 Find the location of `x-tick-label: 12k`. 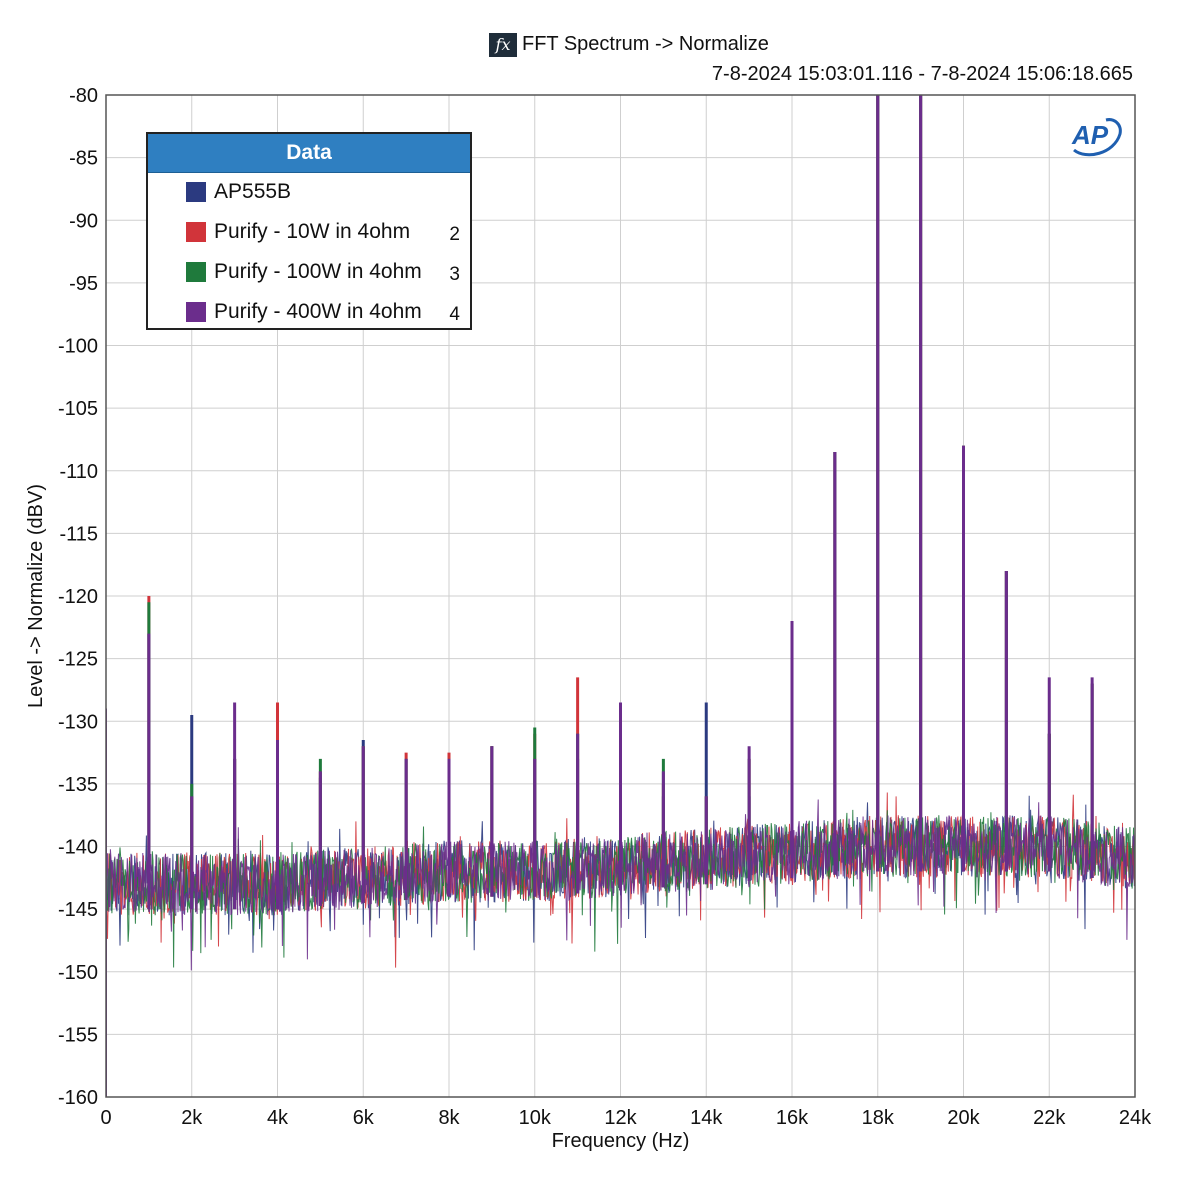

x-tick-label: 12k is located at coordinates (620, 1118).